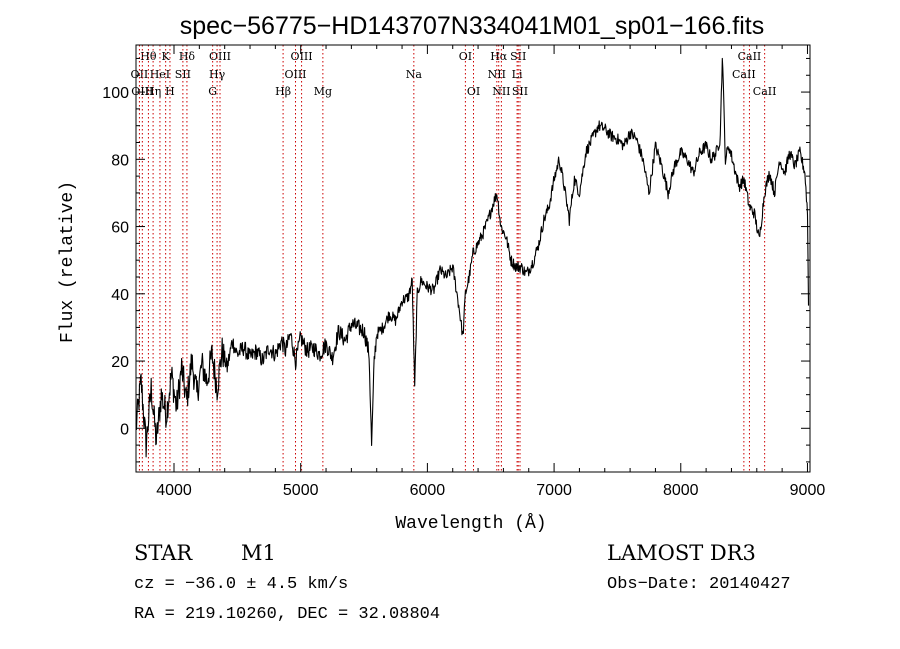 The image size is (900, 649). I want to click on subclass: M1, so click(258, 553).